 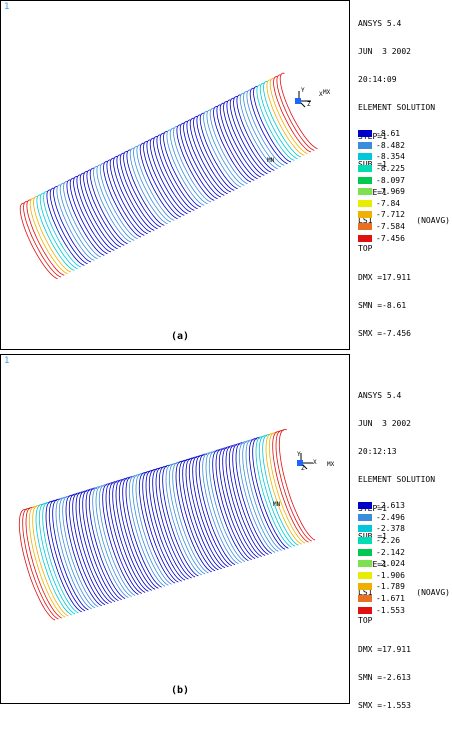 What do you see at coordinates (382, 305) in the screenshot?
I see `smn: SMN =-8.61` at bounding box center [382, 305].